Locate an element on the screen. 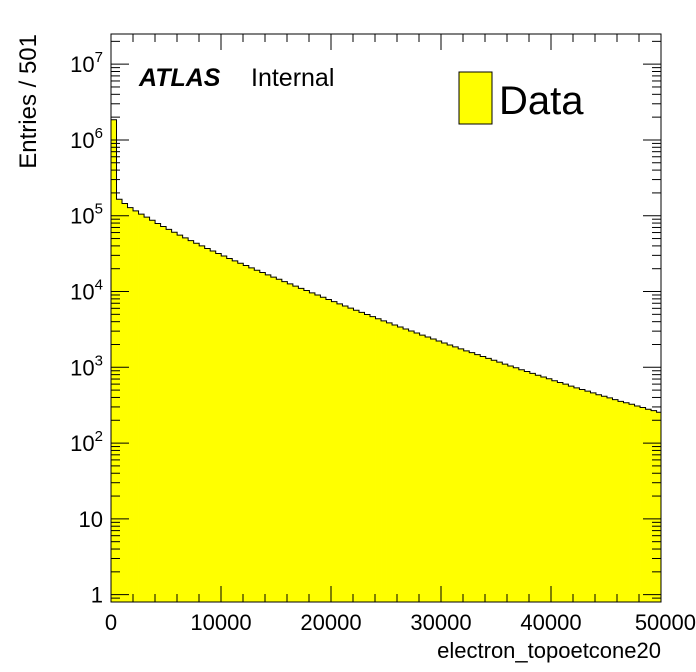  x-axis-label: electron_topoetcone20 is located at coordinates (549, 650).